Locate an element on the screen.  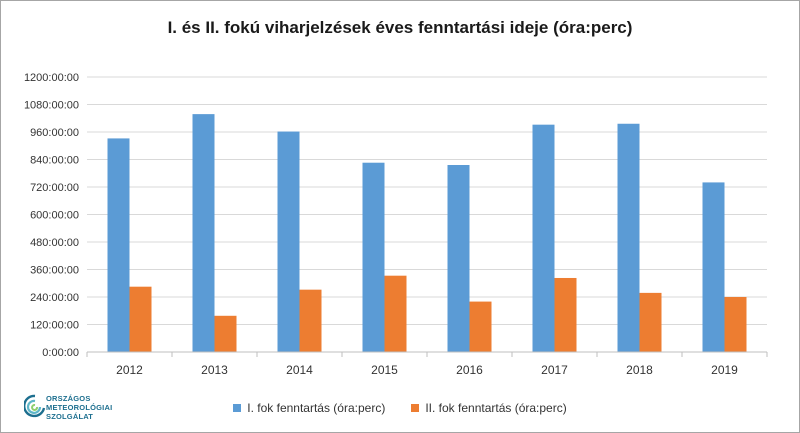
x-axis: 2012 2013 2014 2015 2016 2017 2018 2019 is located at coordinates (427, 364).